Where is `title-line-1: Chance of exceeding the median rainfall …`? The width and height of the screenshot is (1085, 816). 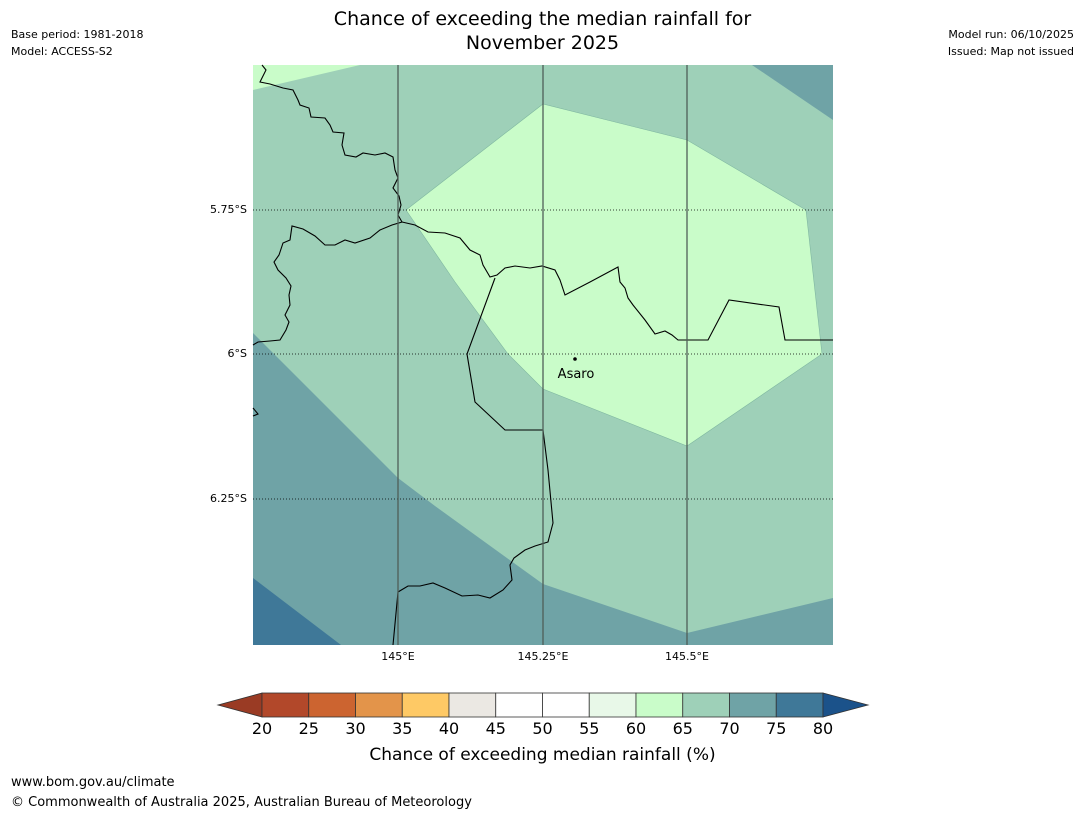 title-line-1: Chance of exceeding the median rainfall … is located at coordinates (542, 19).